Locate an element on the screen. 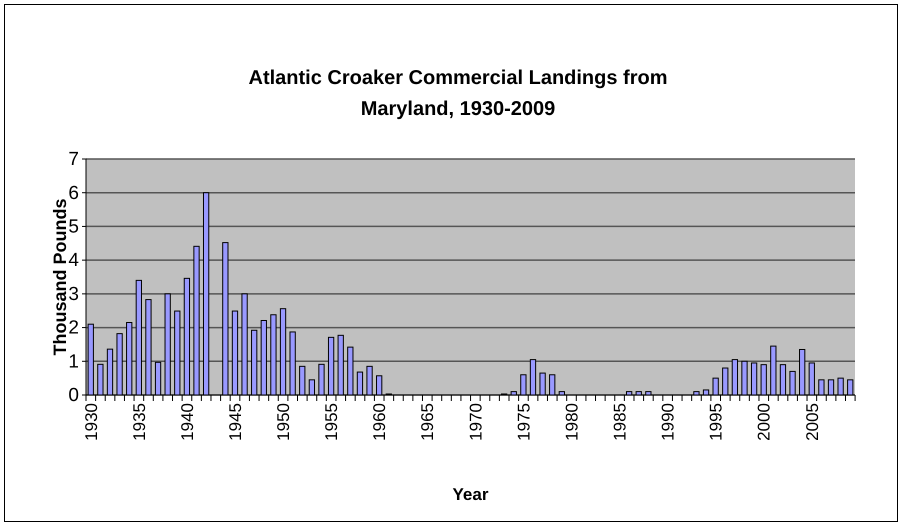 This screenshot has width=909, height=530. x-tick-label: 1930 is located at coordinates (91, 422).